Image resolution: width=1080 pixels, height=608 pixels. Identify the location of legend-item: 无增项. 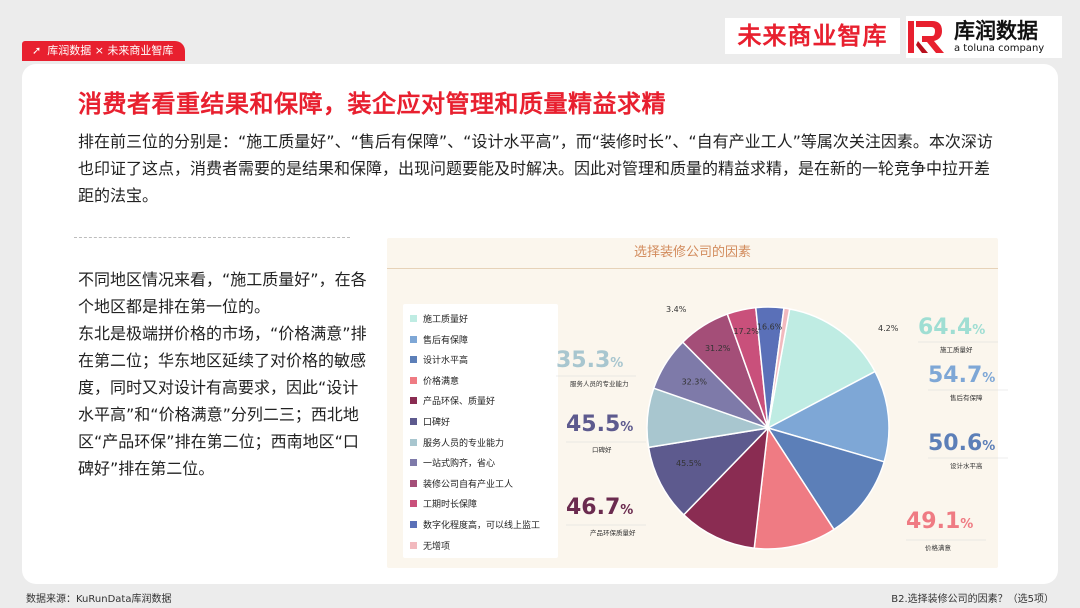
(430, 545).